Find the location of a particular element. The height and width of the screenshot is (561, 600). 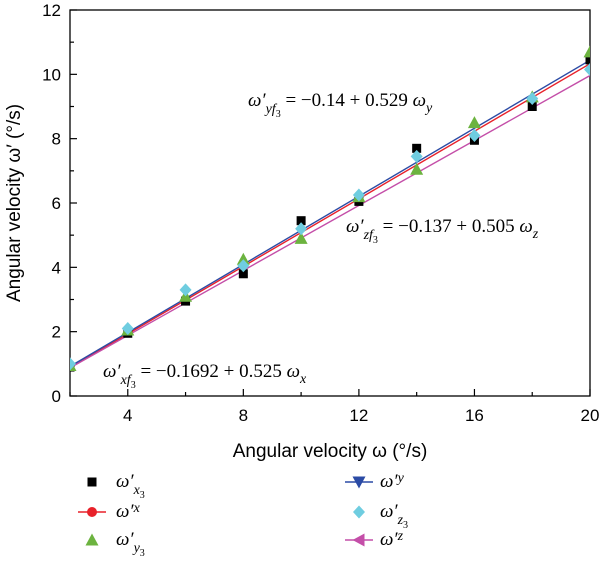

legend-label: ω′x3 is located at coordinates (130, 486).